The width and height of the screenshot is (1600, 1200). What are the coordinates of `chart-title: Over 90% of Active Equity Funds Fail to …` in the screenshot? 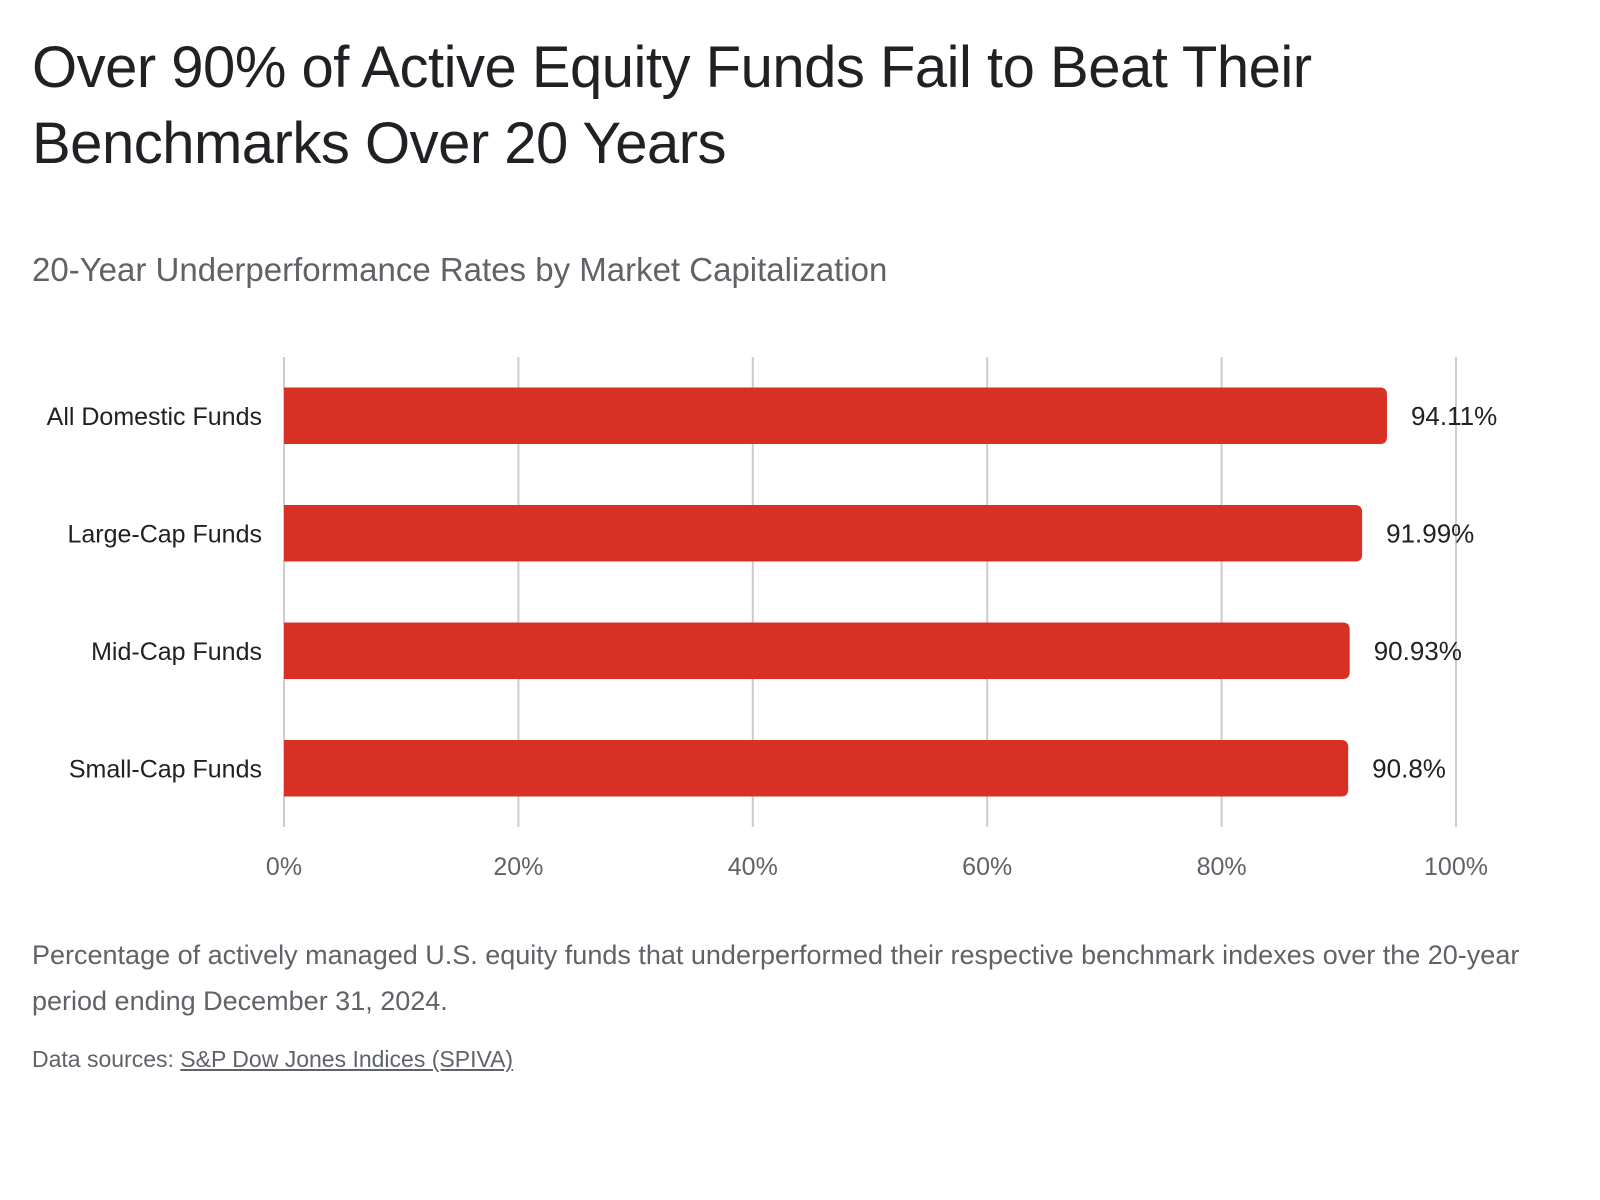 It's located at (672, 105).